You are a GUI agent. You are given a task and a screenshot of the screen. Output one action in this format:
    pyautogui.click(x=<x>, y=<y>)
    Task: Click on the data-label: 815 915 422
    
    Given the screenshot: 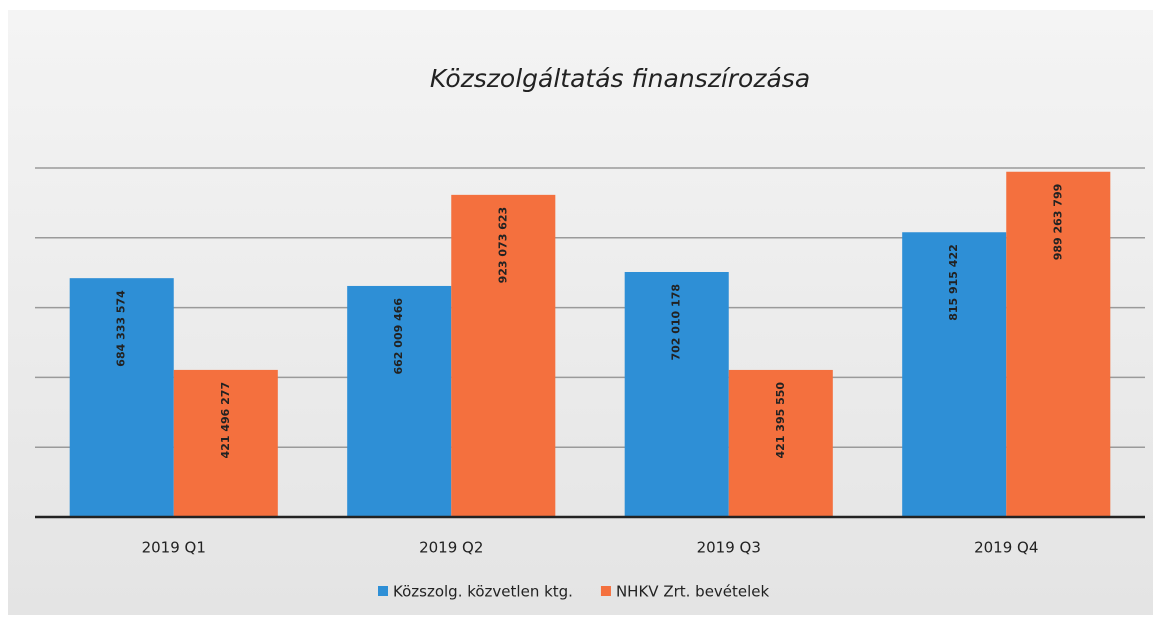 What is the action you would take?
    pyautogui.click(x=953, y=282)
    